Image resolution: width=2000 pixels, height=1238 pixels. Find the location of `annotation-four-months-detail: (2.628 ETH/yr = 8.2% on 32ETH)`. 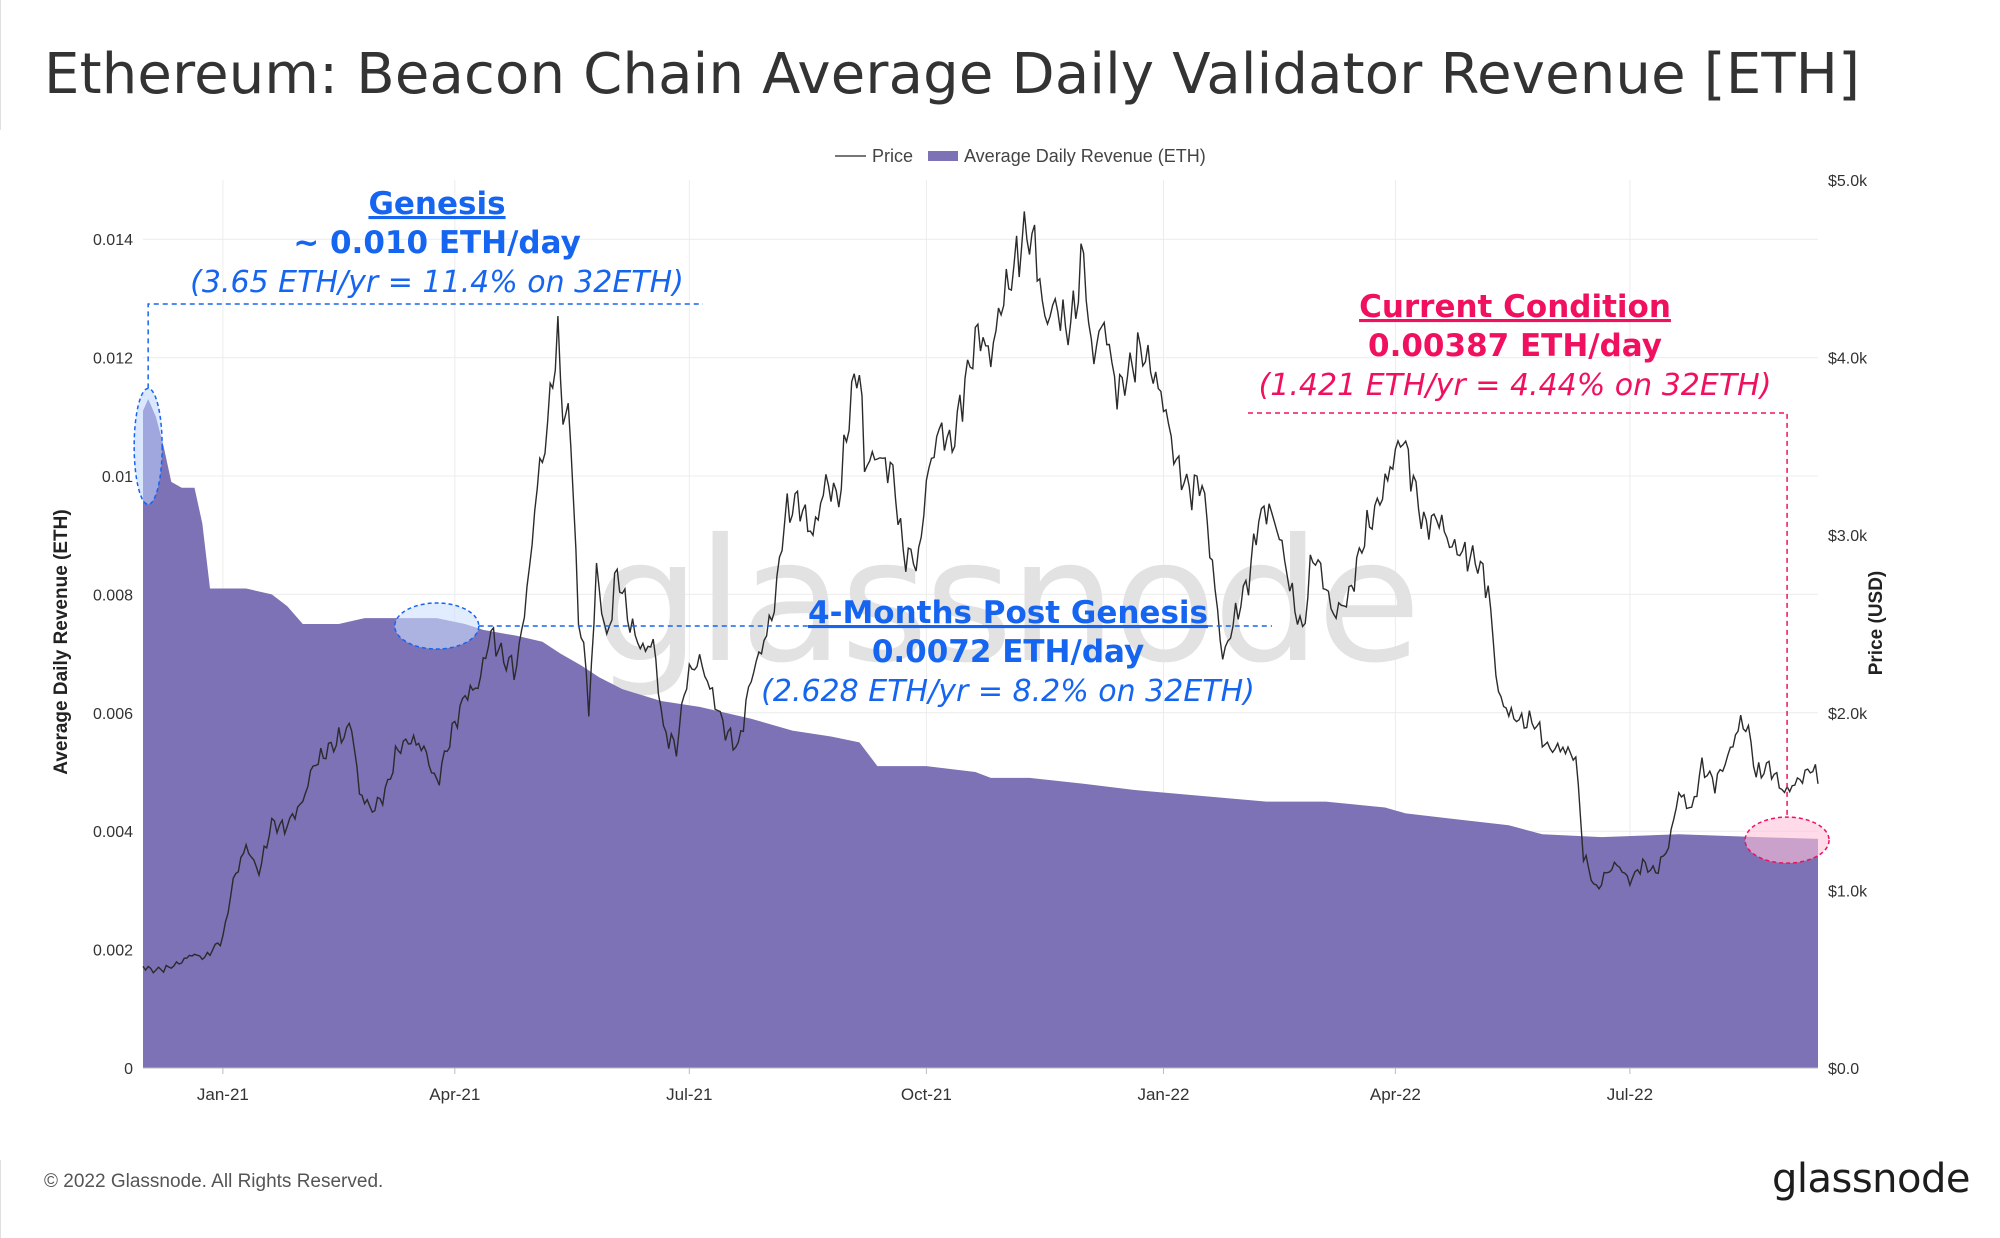

annotation-four-months-detail: (2.628 ETH/yr = 8.2% on 32ETH) is located at coordinates (1008, 691).